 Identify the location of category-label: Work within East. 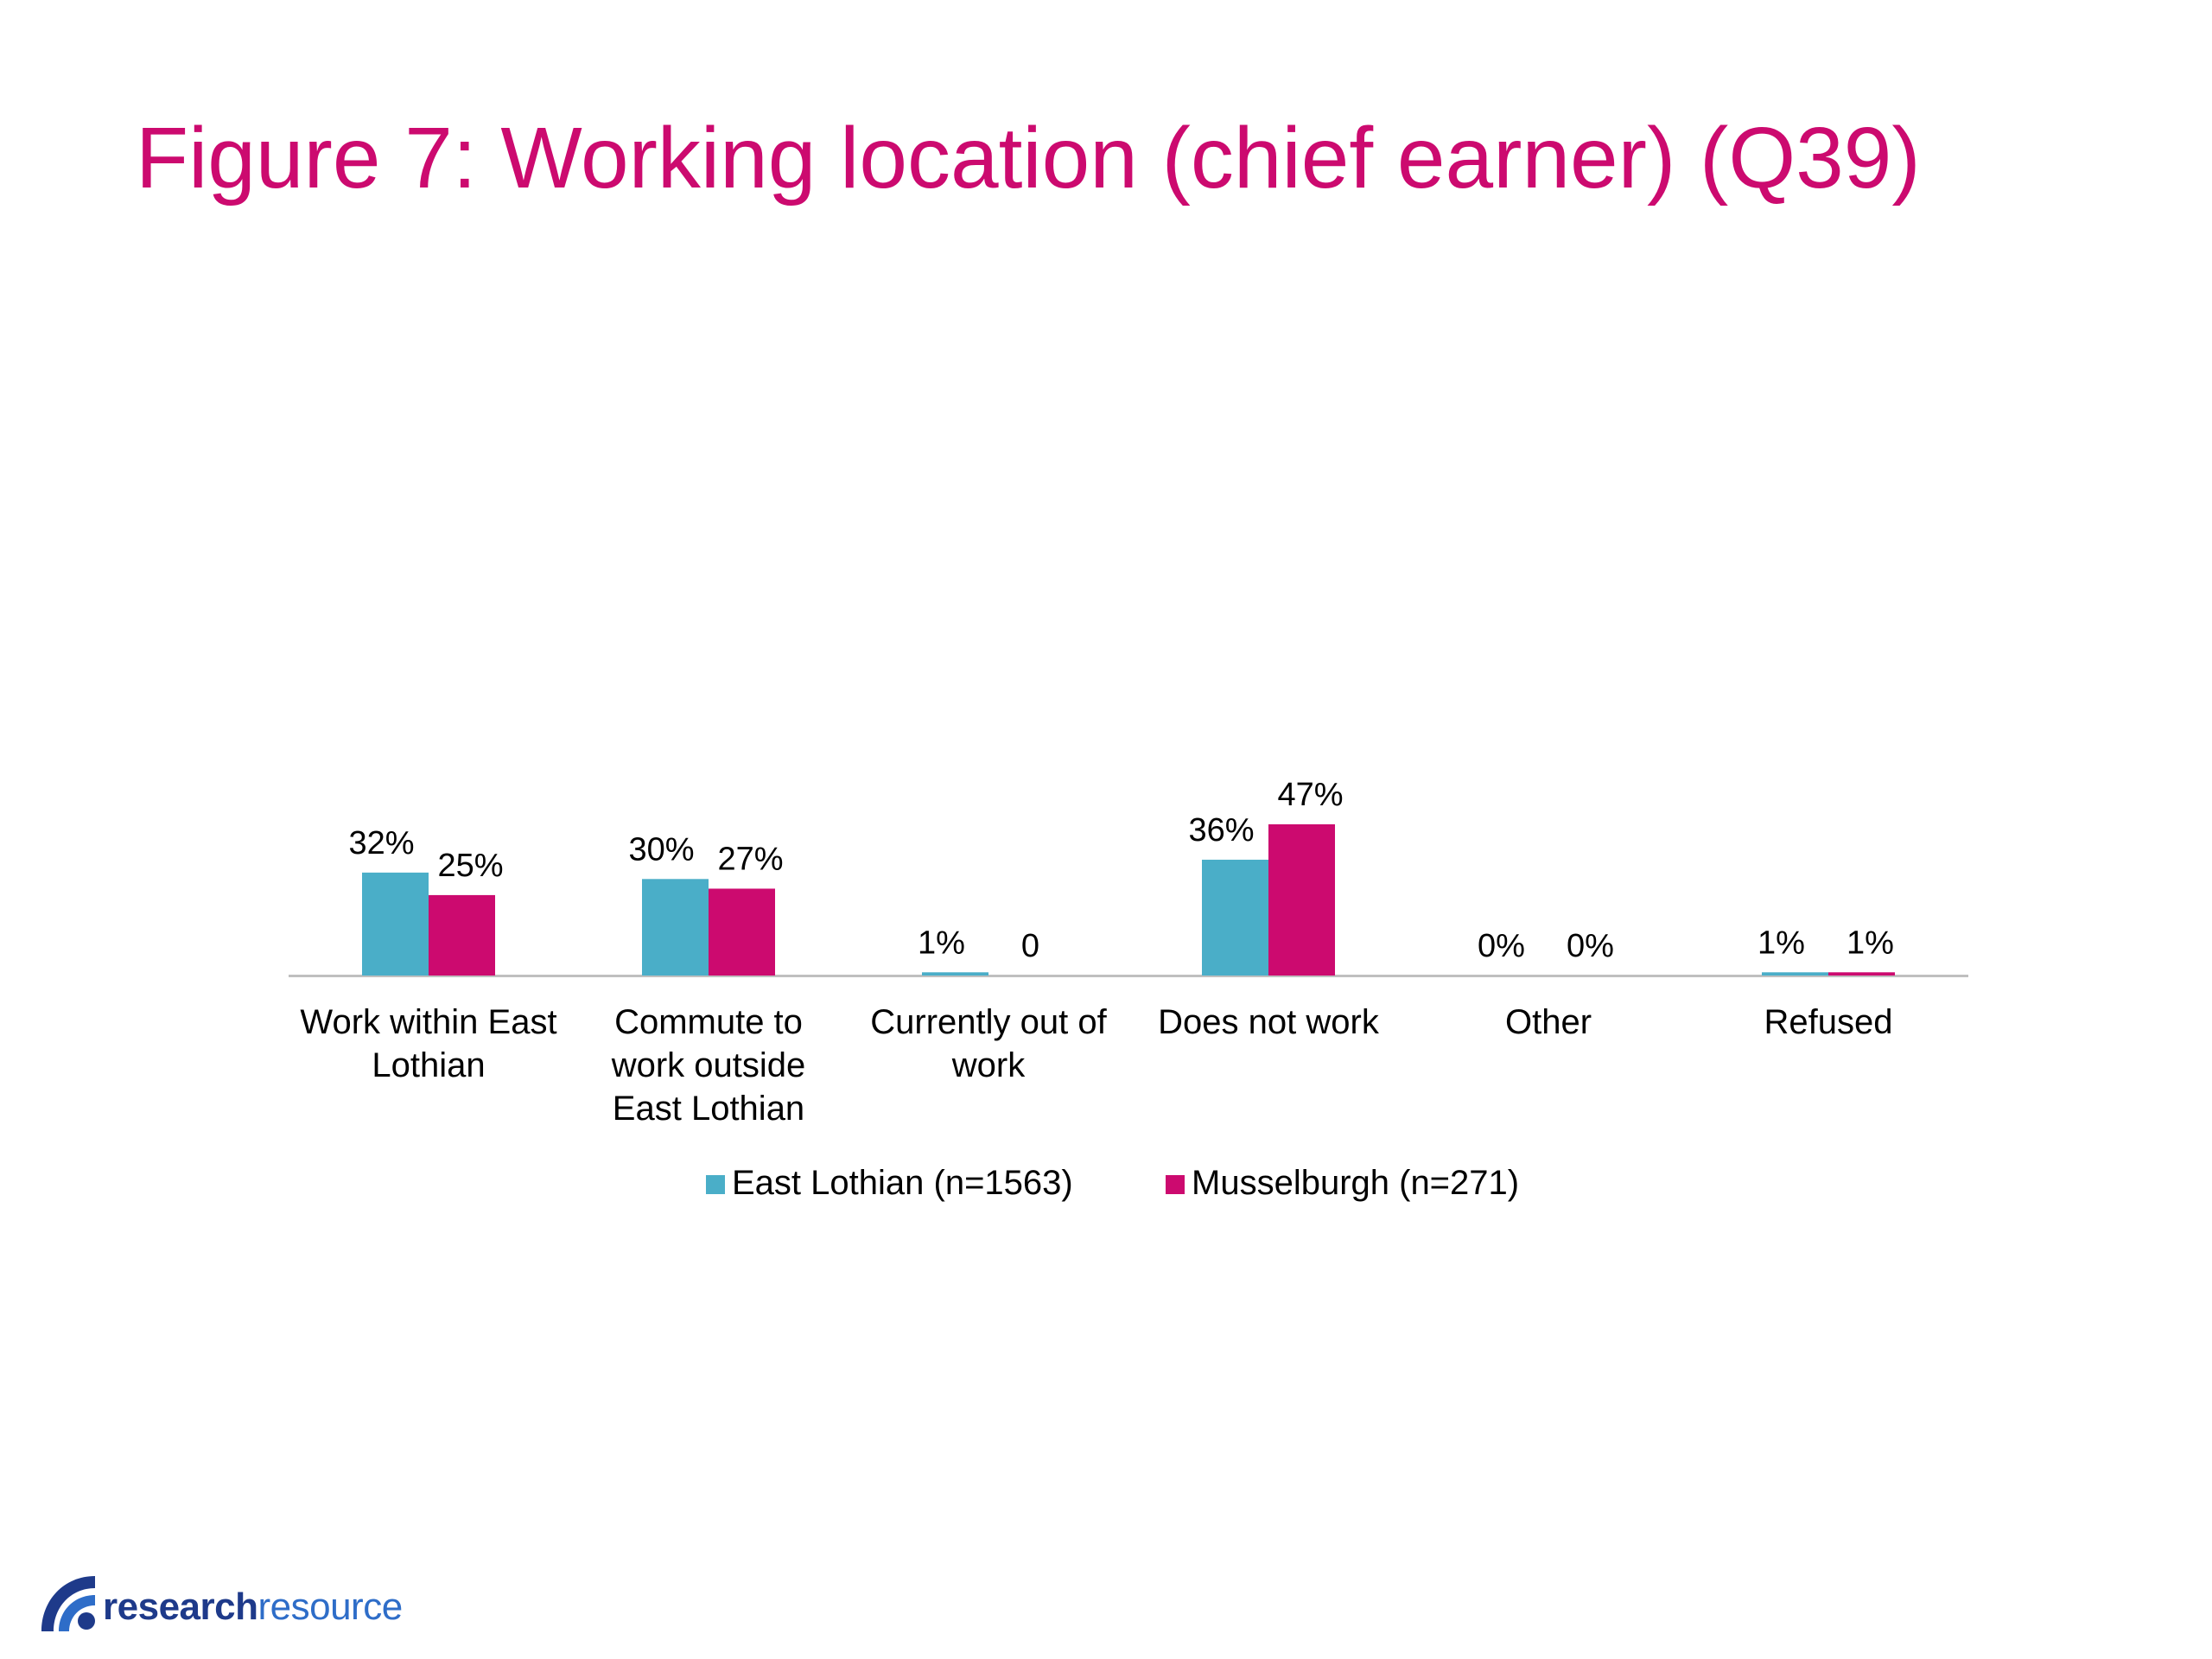
(428, 1022).